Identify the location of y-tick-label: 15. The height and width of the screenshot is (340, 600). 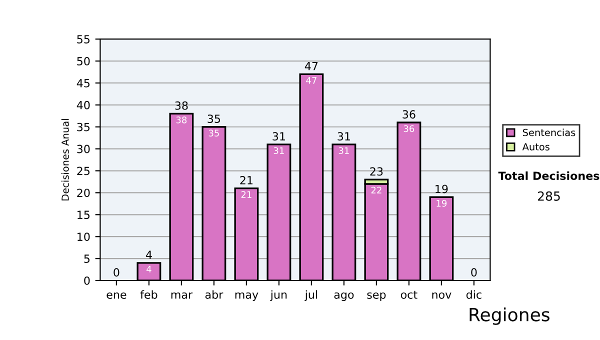
(84, 215).